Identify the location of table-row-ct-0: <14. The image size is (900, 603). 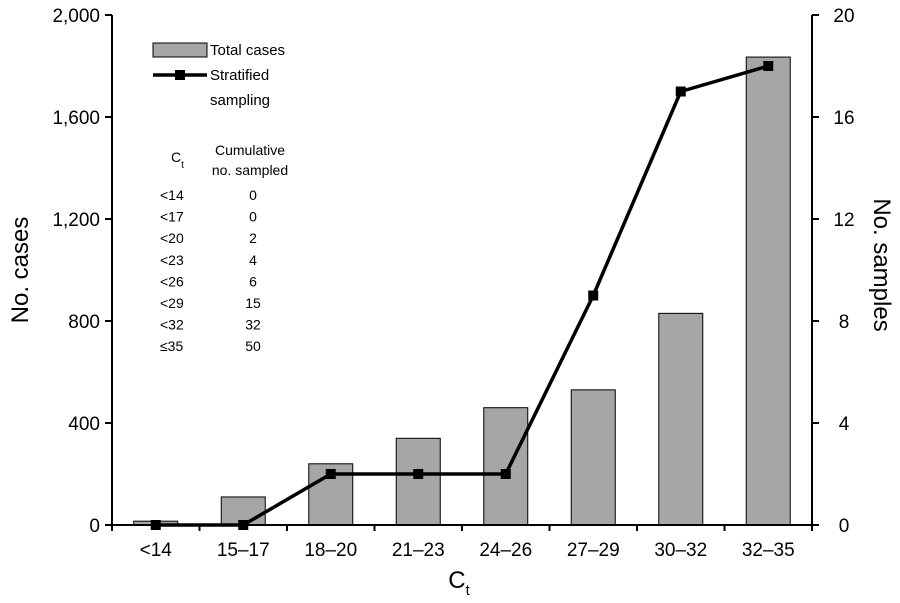
(172, 195).